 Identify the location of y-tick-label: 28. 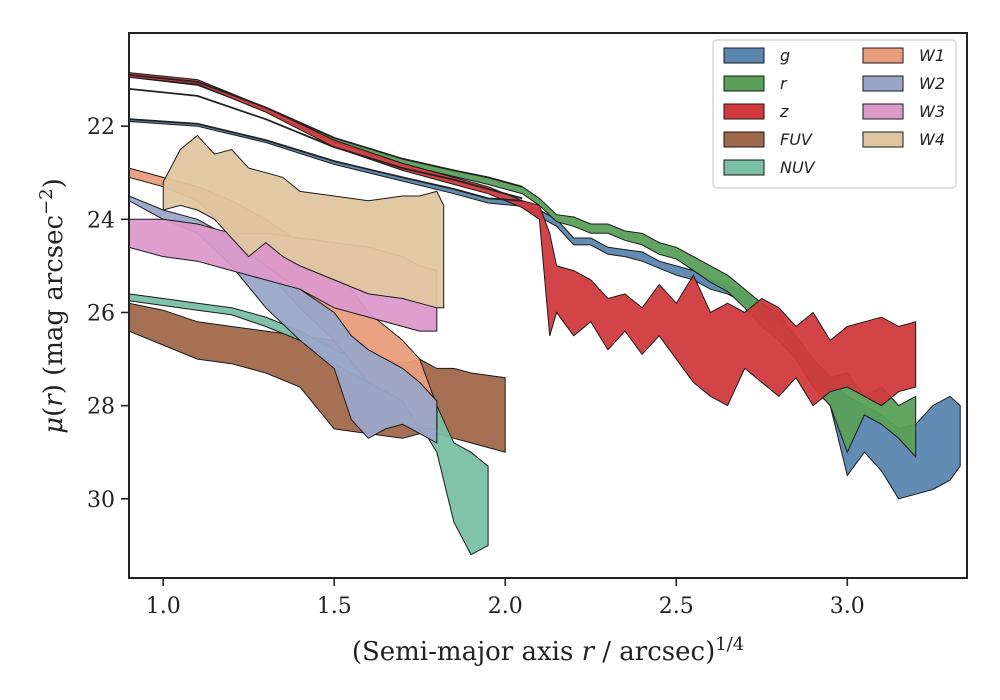
(101, 407).